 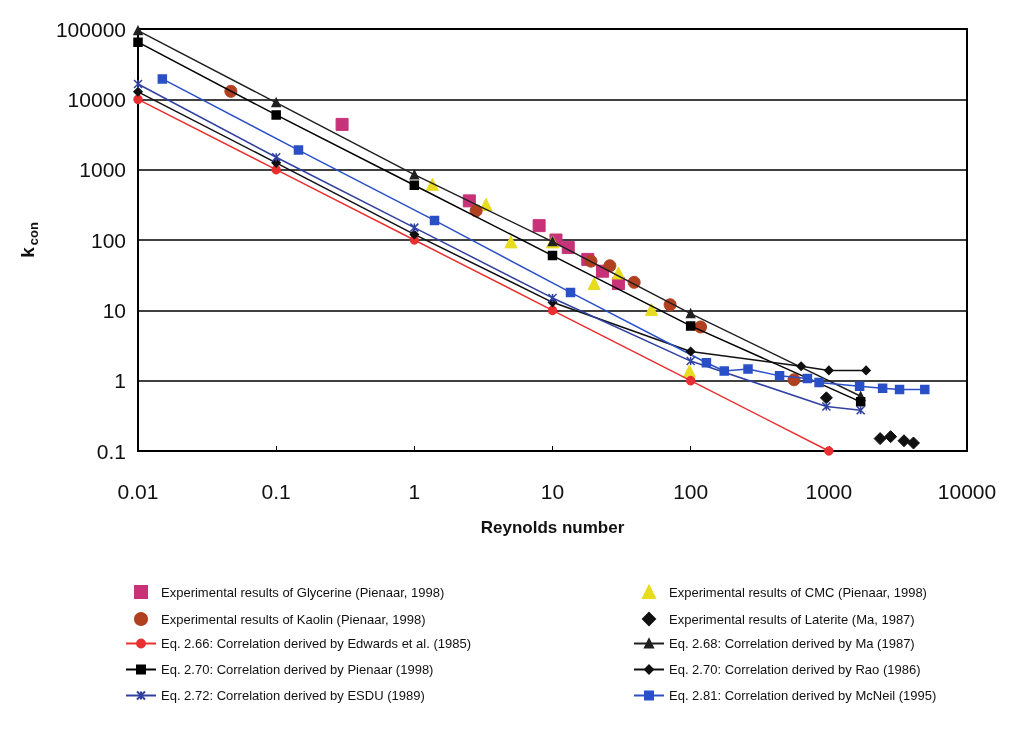 I want to click on legend-label: Eq. 2.70: Correlation derived by Pienaar (1998), so click(x=297, y=669).